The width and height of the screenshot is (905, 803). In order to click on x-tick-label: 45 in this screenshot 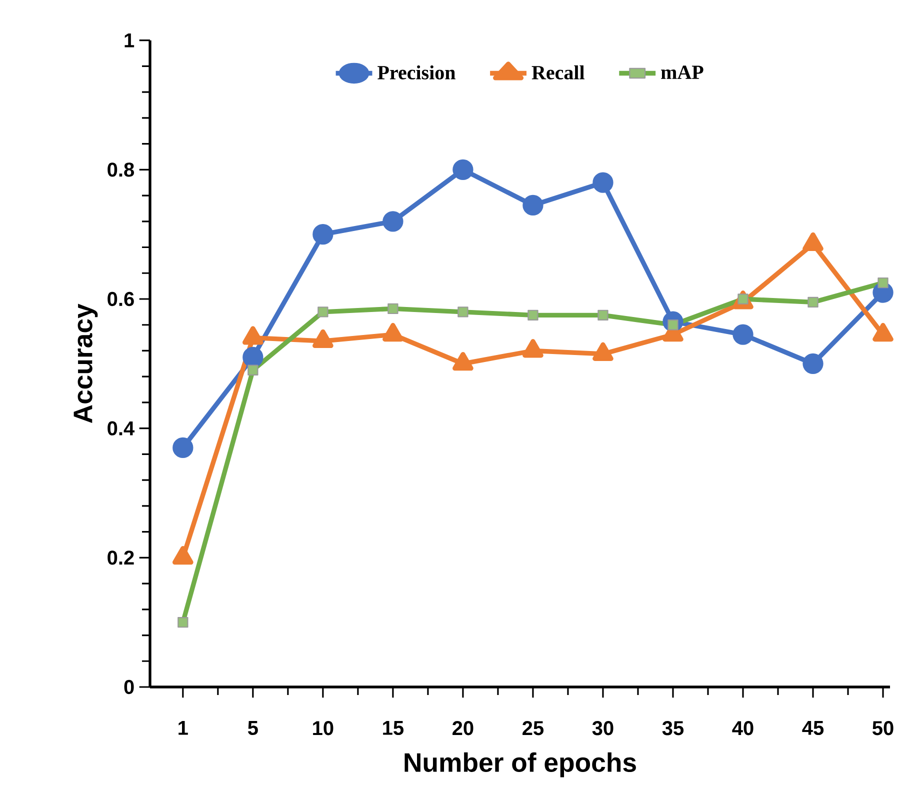, I will do `click(813, 728)`.